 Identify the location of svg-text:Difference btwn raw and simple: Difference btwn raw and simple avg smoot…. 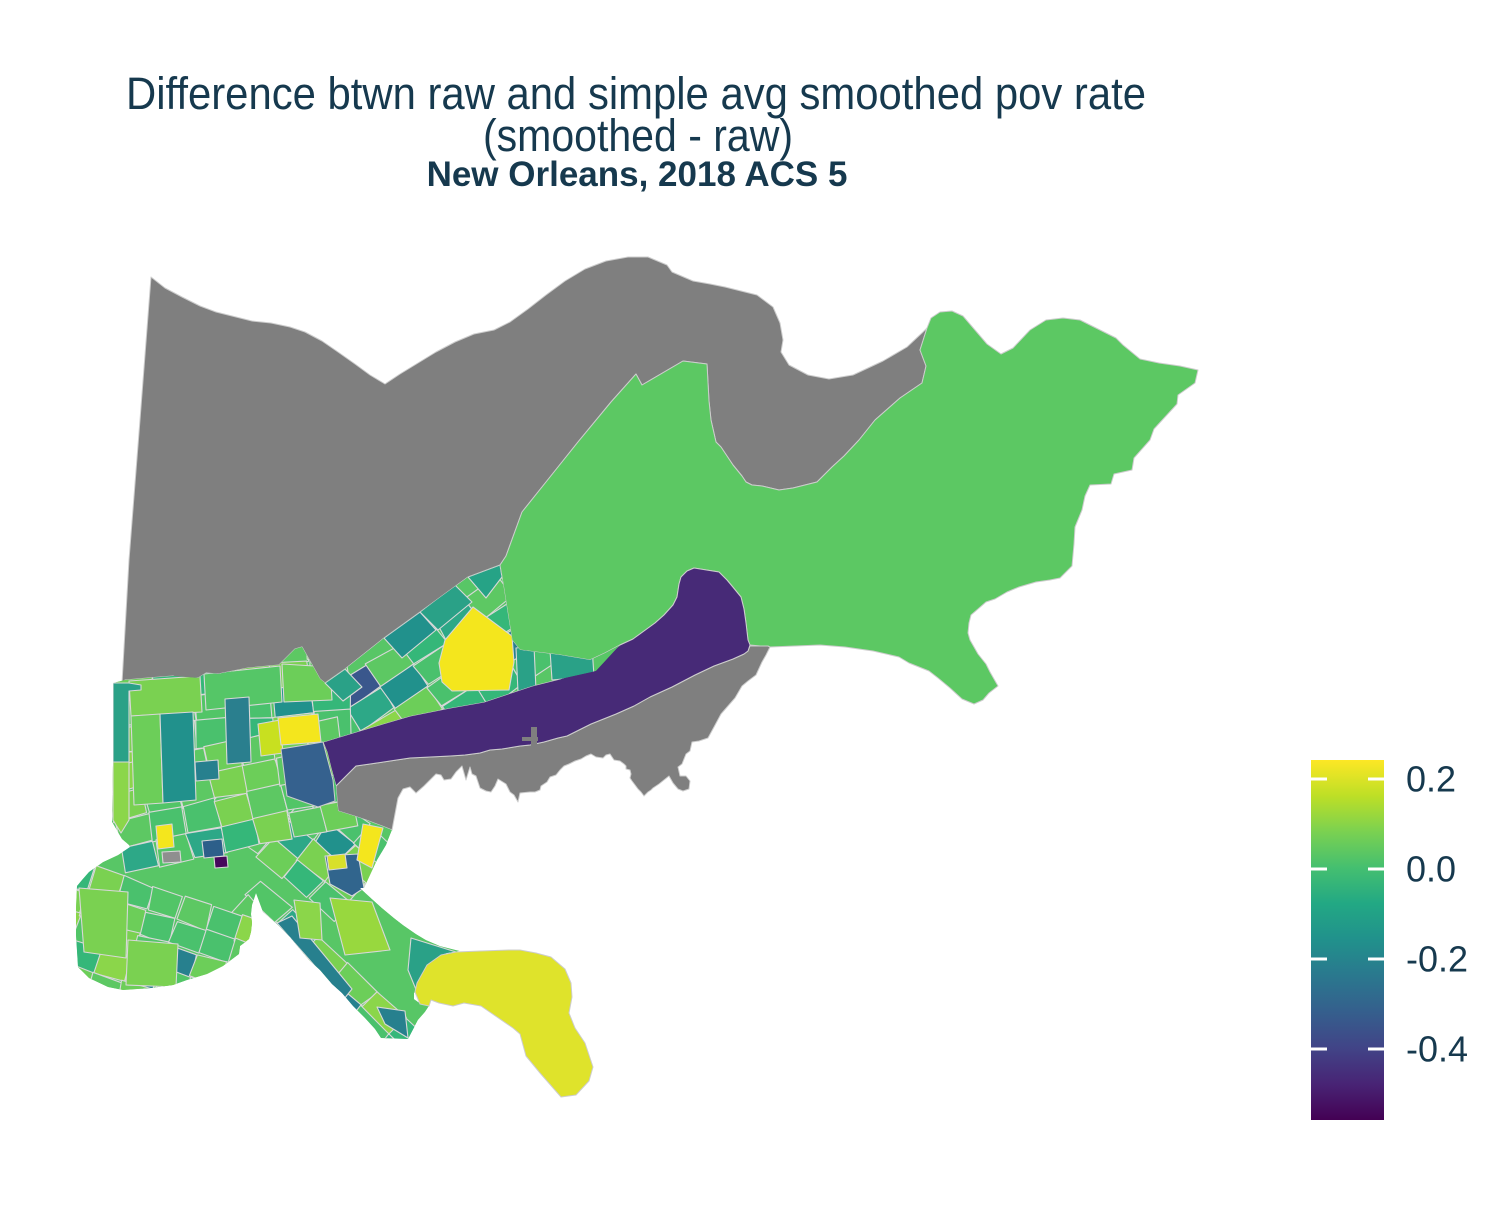
(636, 93).